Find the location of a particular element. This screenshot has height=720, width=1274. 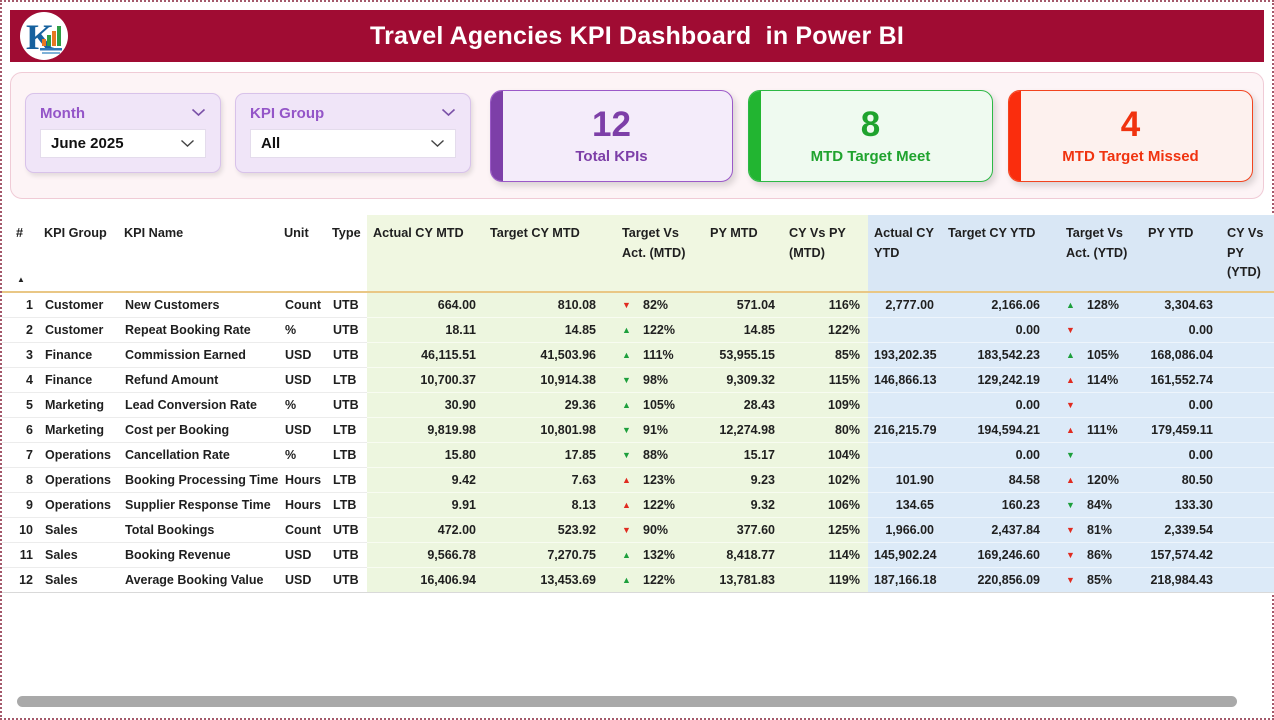

target-vs-act-percent: 120% is located at coordinates (1103, 479).